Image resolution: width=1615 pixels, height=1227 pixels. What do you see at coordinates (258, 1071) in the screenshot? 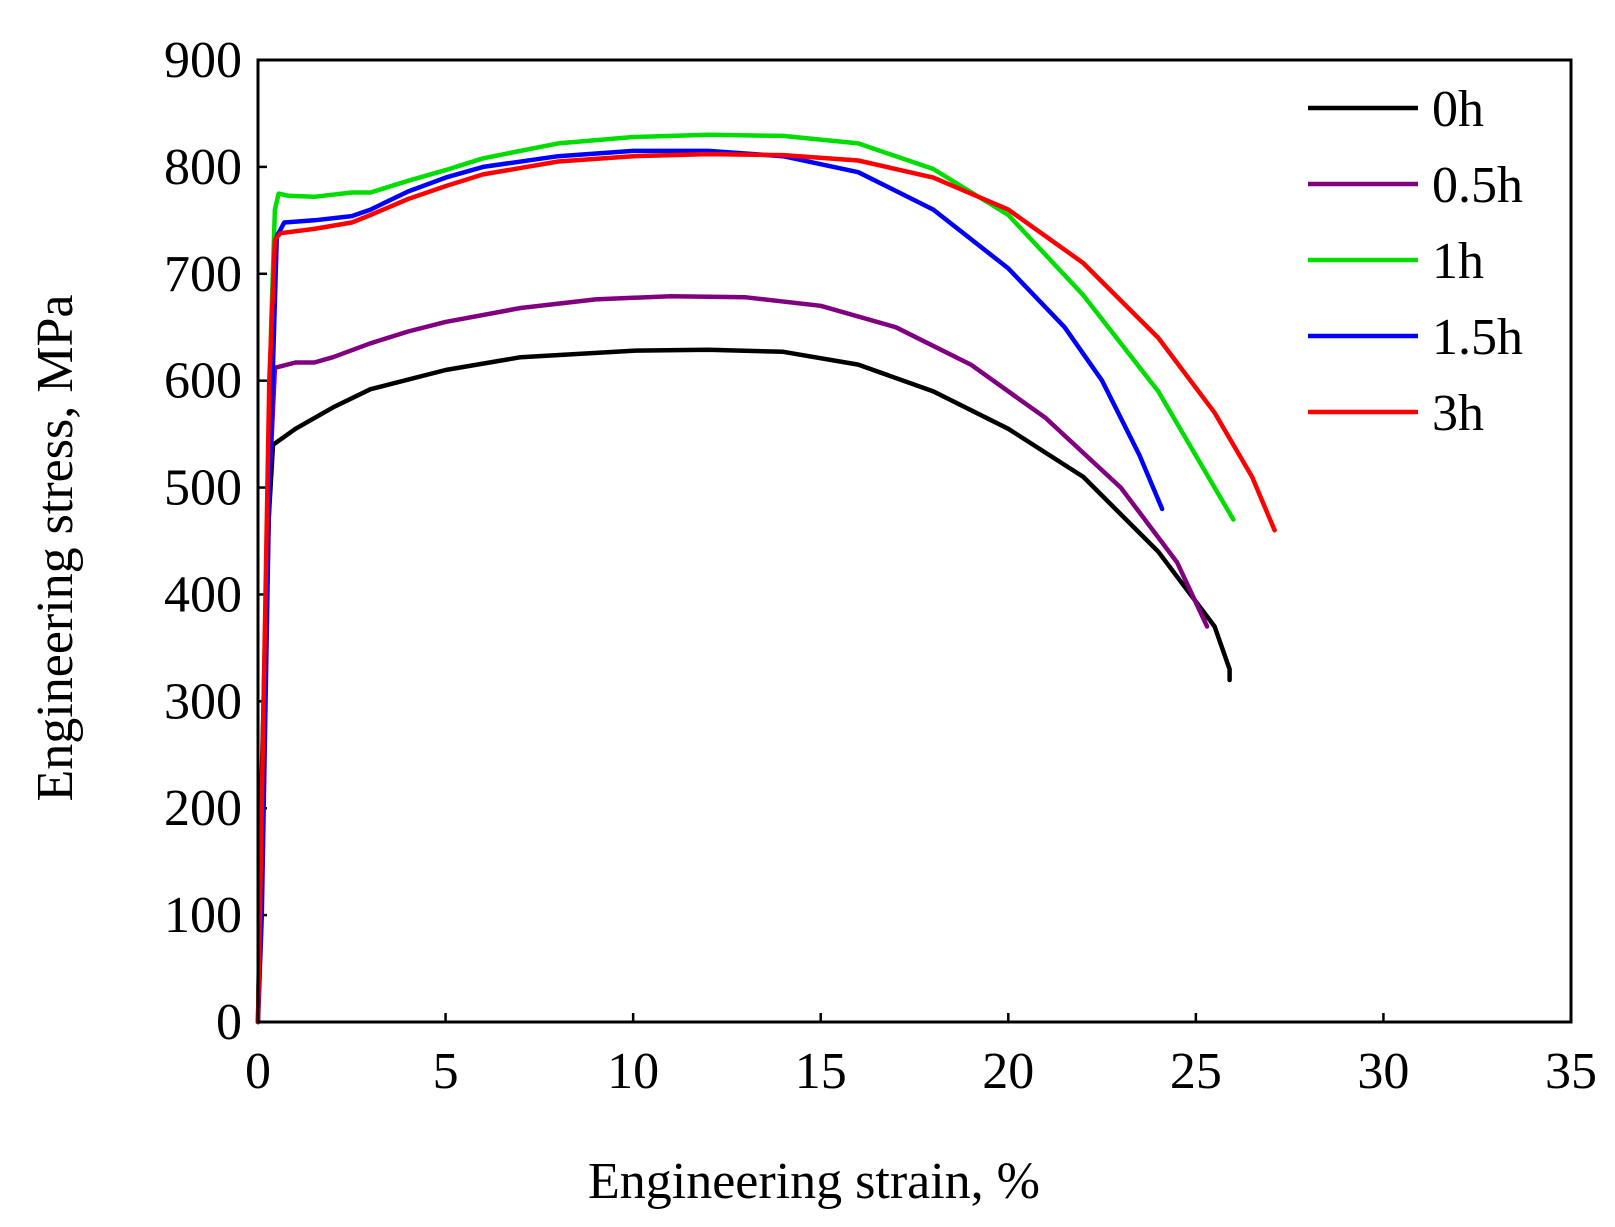
I see `x-tick-label: 0` at bounding box center [258, 1071].